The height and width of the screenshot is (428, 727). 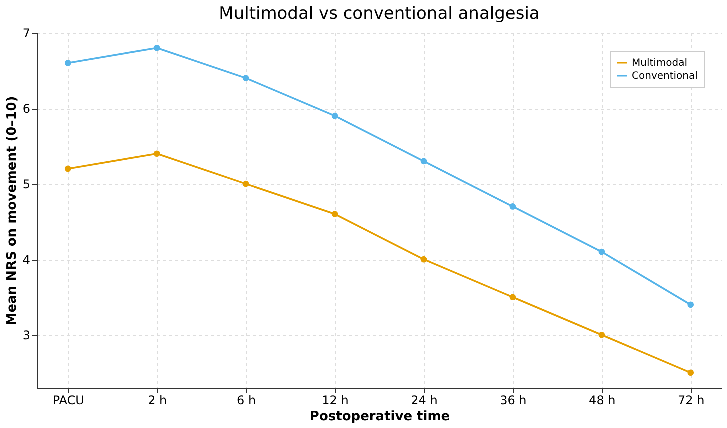 What do you see at coordinates (26, 33) in the screenshot?
I see `y-tick-label: 7` at bounding box center [26, 33].